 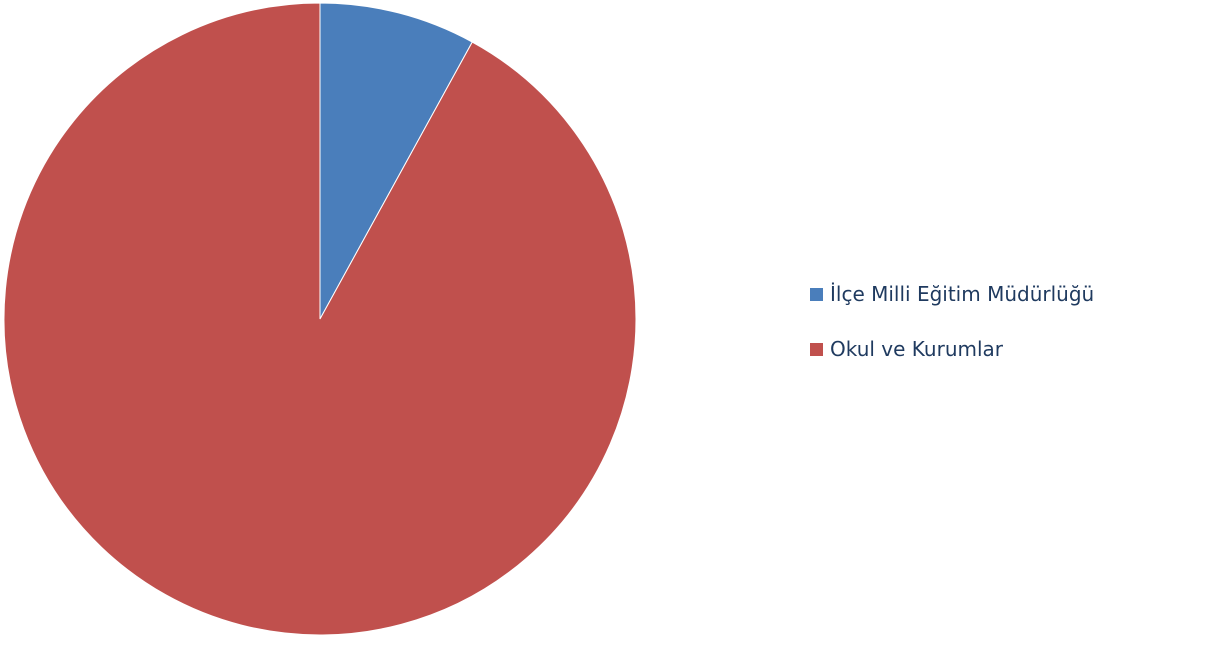 I want to click on legend-swatch-ilce-milli-egitim, so click(x=816, y=294).